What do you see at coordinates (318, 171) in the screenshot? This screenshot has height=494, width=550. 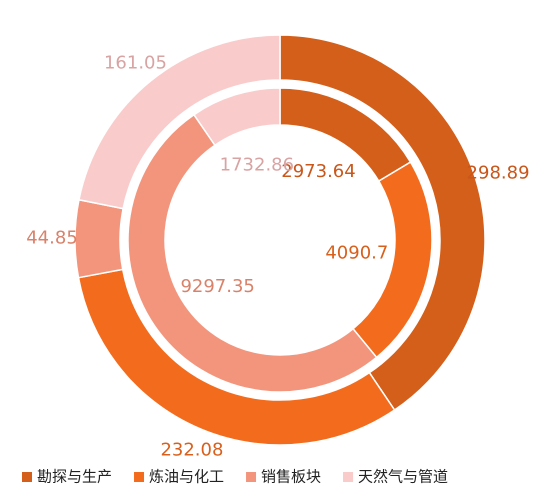 I see `data-label: 2973.64` at bounding box center [318, 171].